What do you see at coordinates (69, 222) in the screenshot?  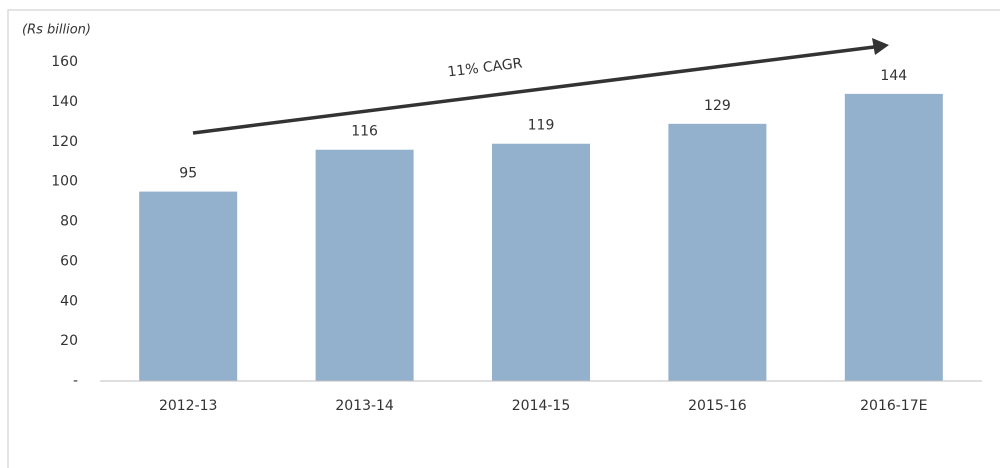 I see `y-tick-label: 80` at bounding box center [69, 222].